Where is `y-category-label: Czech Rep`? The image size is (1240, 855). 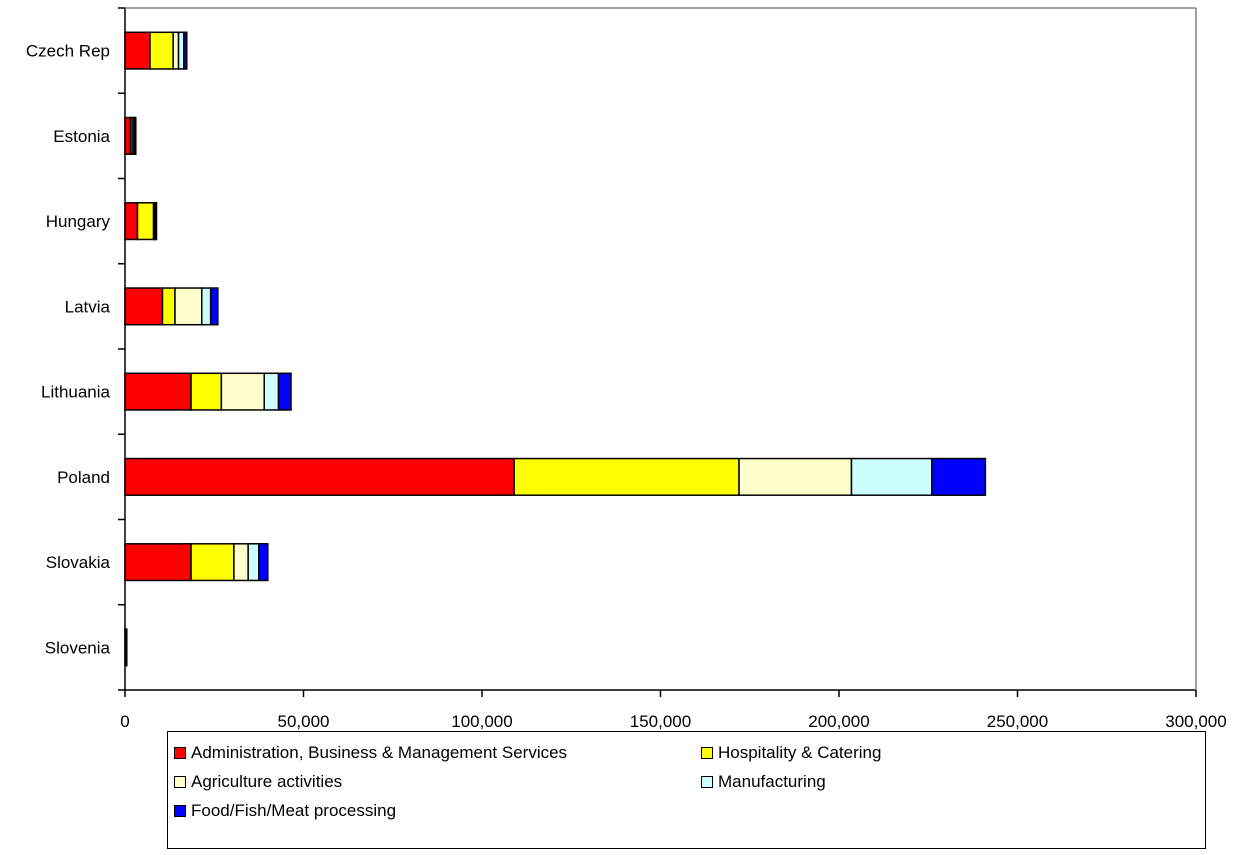
y-category-label: Czech Rep is located at coordinates (68, 51).